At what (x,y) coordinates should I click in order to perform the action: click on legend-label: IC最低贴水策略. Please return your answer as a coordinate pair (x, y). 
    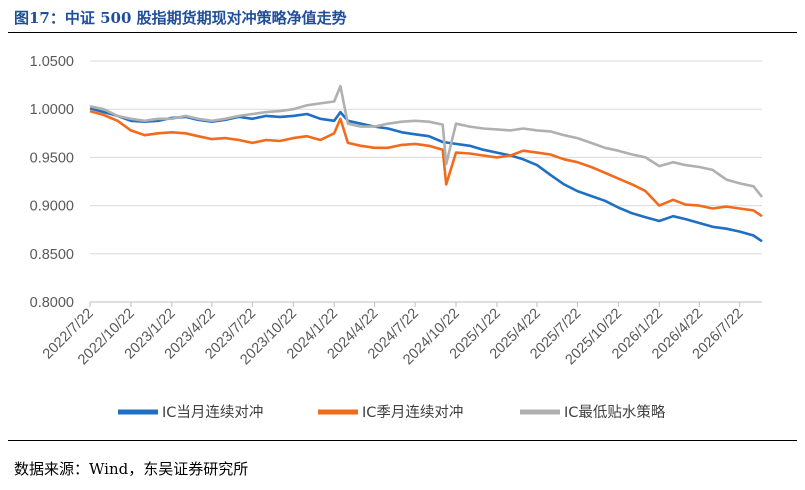
    Looking at the image, I should click on (615, 412).